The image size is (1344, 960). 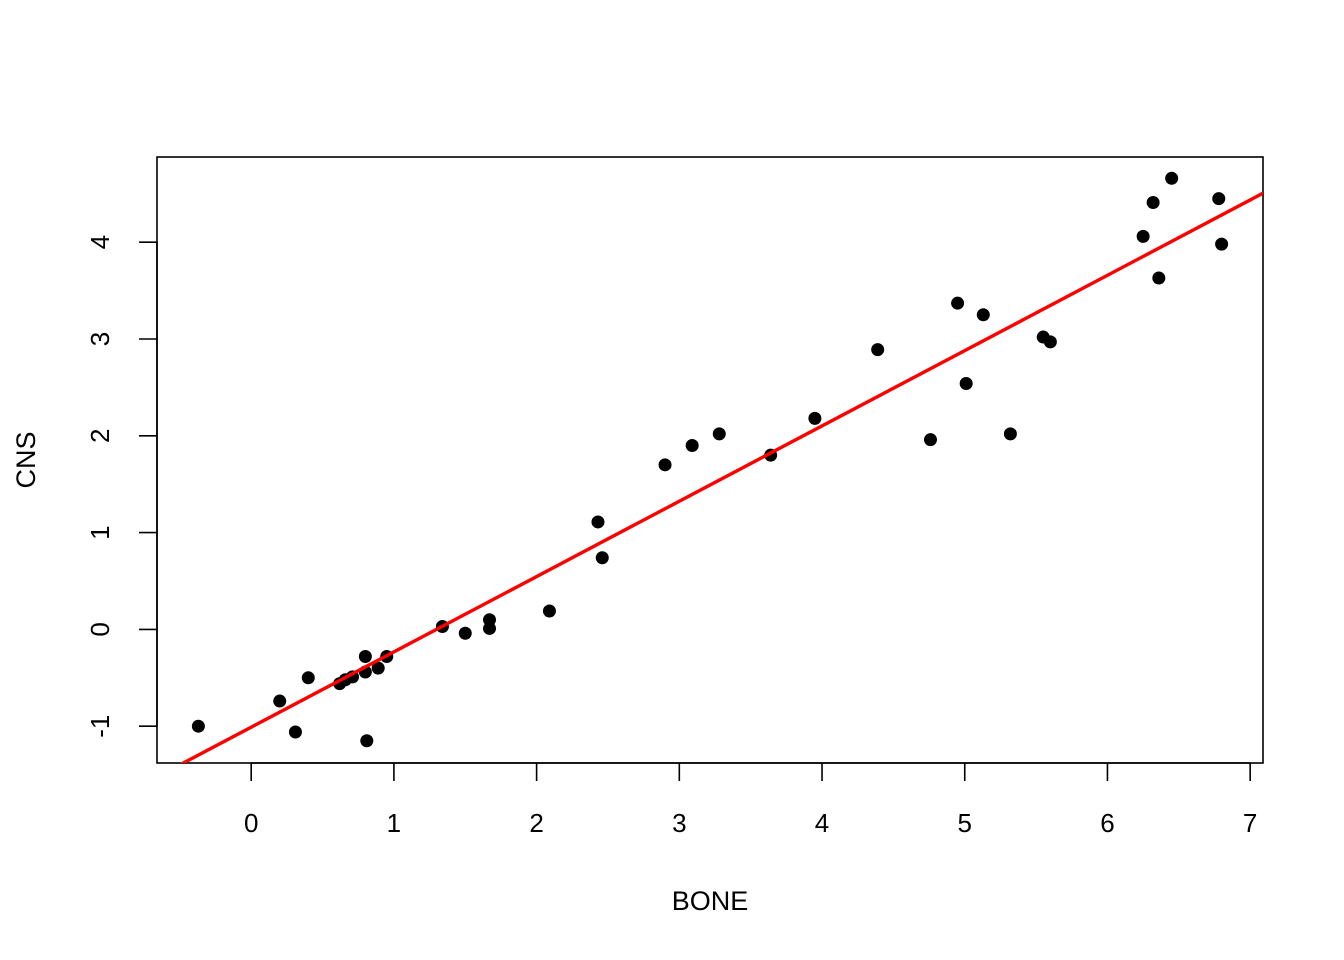 What do you see at coordinates (100, 436) in the screenshot?
I see `y-tick-label: 2` at bounding box center [100, 436].